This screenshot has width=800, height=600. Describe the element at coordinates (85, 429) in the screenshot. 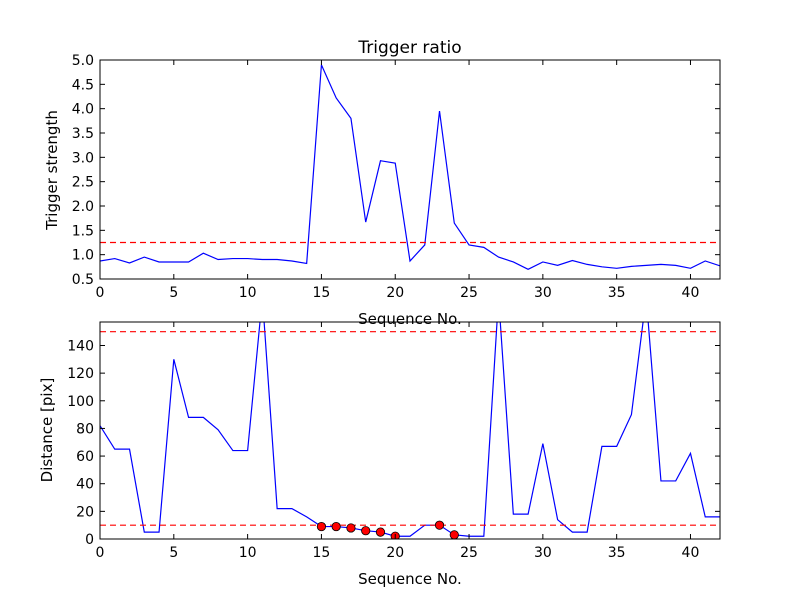

I see `y-tick-label: 80` at that location.